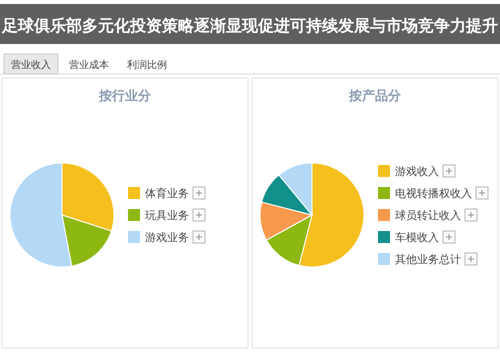  Describe the element at coordinates (167, 215) in the screenshot. I see `legend-label: 玩具业务` at that location.